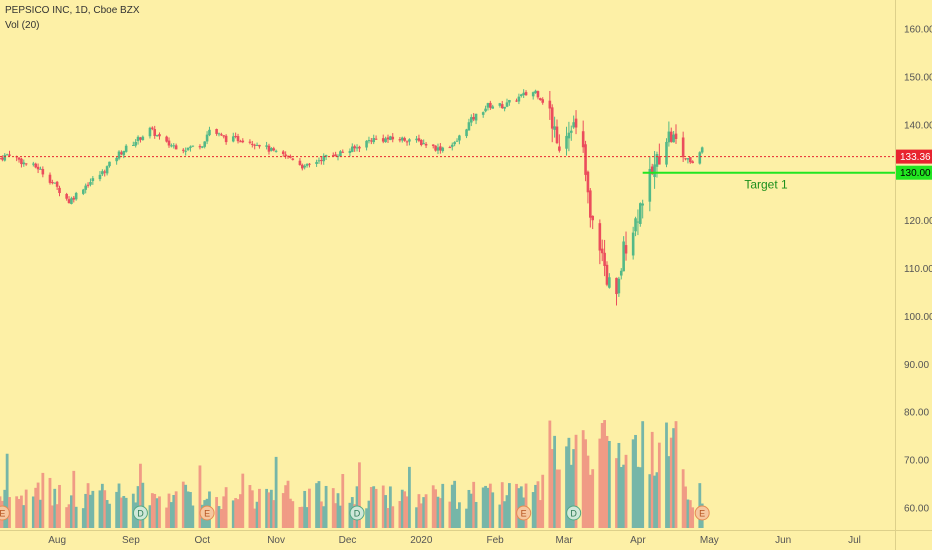 This screenshot has height=550, width=932. I want to click on target-label: Target 1, so click(766, 185).